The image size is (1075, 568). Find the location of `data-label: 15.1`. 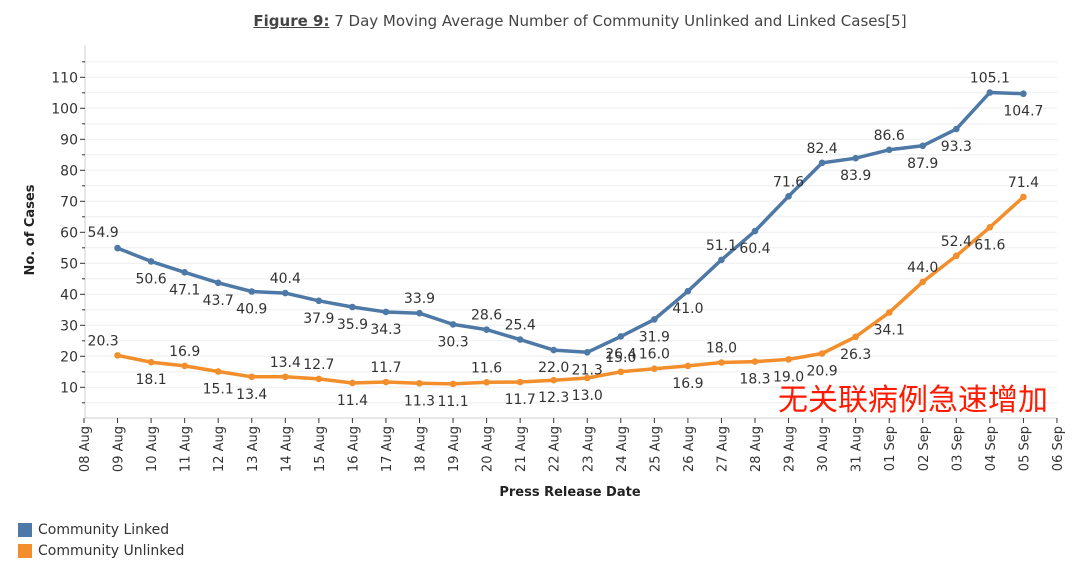

data-label: 15.1 is located at coordinates (218, 389).